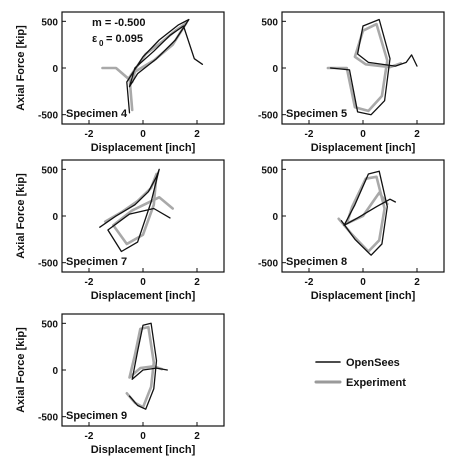 The height and width of the screenshot is (466, 474). I want to click on specimen-label: Specimen 4, so click(97, 114).